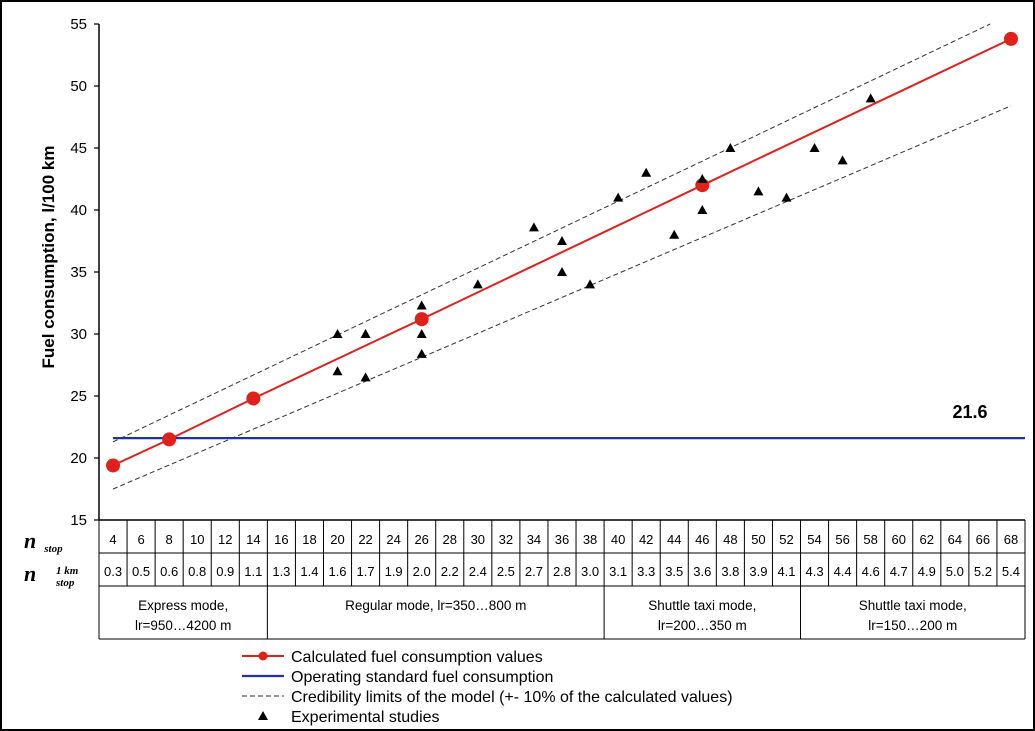  I want to click on n-stop-cell: 36, so click(562, 539).